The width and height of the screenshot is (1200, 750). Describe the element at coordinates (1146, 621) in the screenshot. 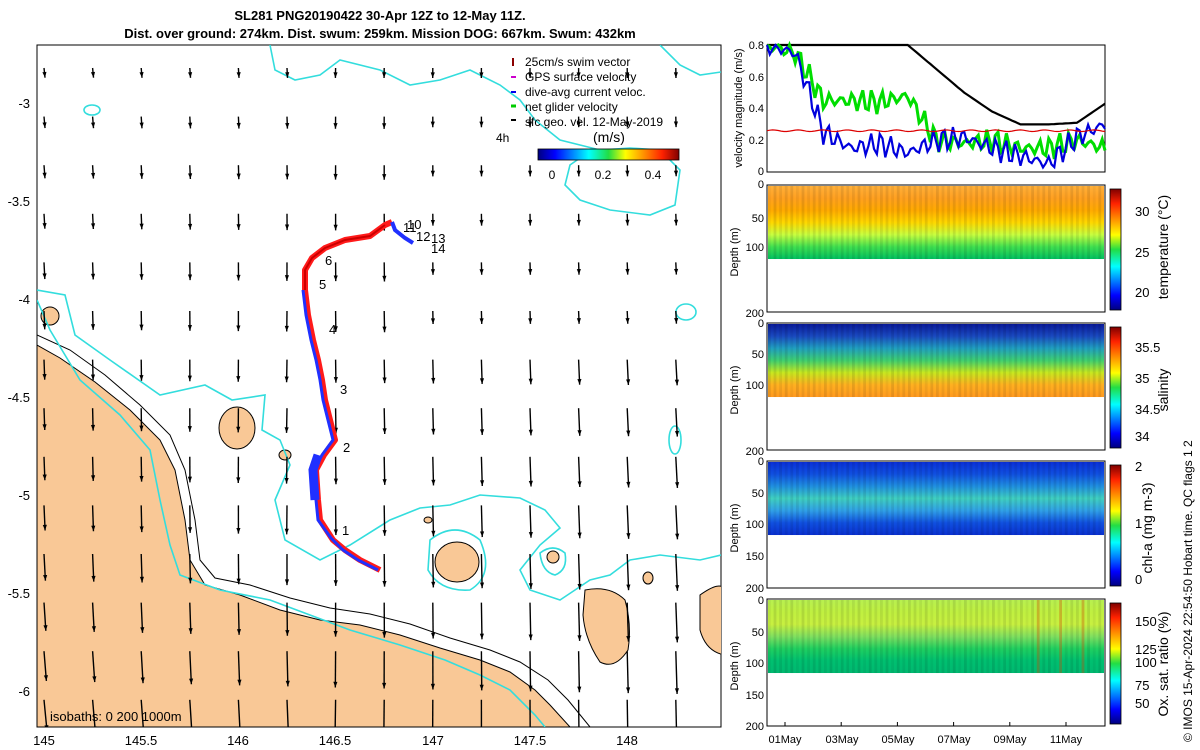

I see `colorbar-tick: 150` at that location.